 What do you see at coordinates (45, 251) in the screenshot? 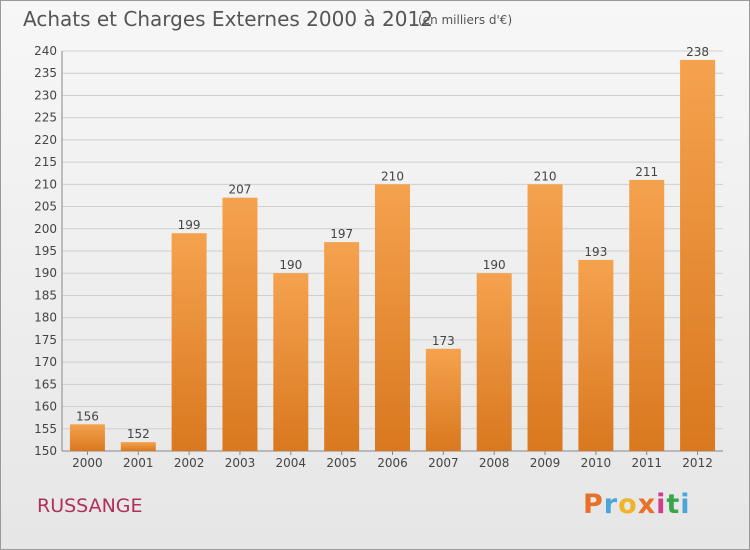
I see `y-tick-label: 195` at bounding box center [45, 251].